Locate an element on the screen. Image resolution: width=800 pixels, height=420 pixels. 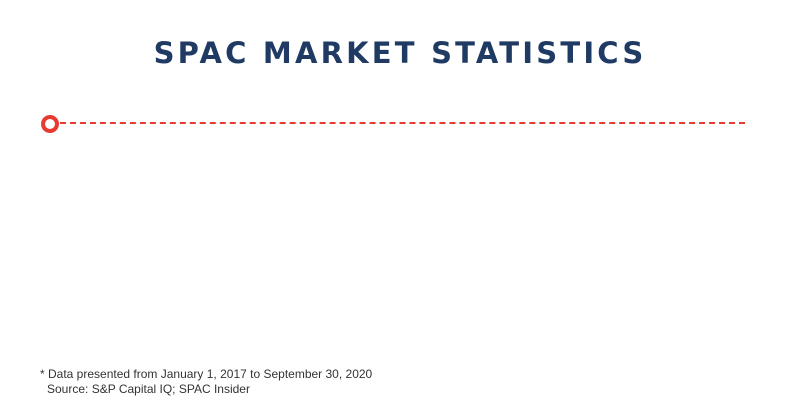
timeline-start-marker is located at coordinates (50, 124).